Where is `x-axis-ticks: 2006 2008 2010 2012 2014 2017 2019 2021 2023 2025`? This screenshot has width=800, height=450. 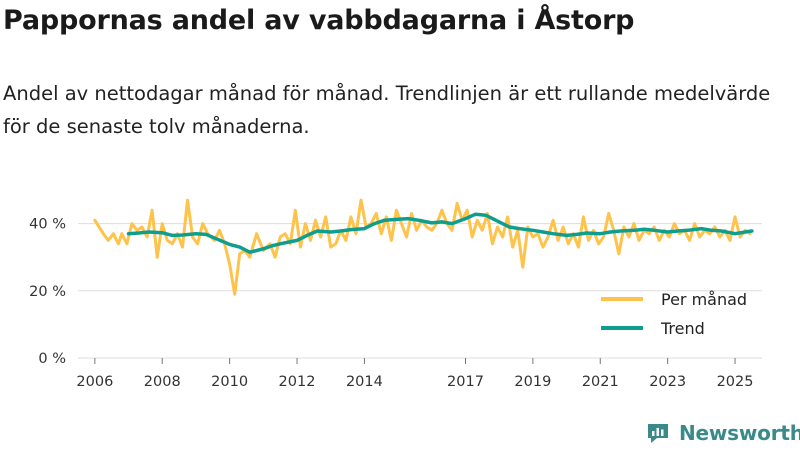
x-axis-ticks: 2006 2008 2010 2012 2014 2017 2019 2021 2023 2025 is located at coordinates (414, 374).